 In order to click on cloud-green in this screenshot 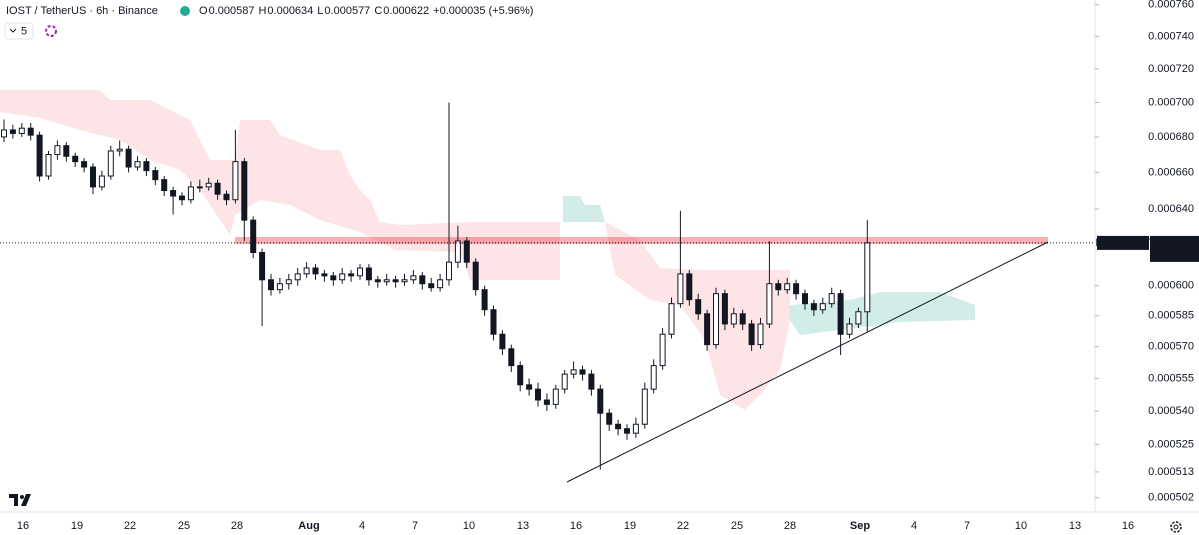, I will do `click(882, 313)`.